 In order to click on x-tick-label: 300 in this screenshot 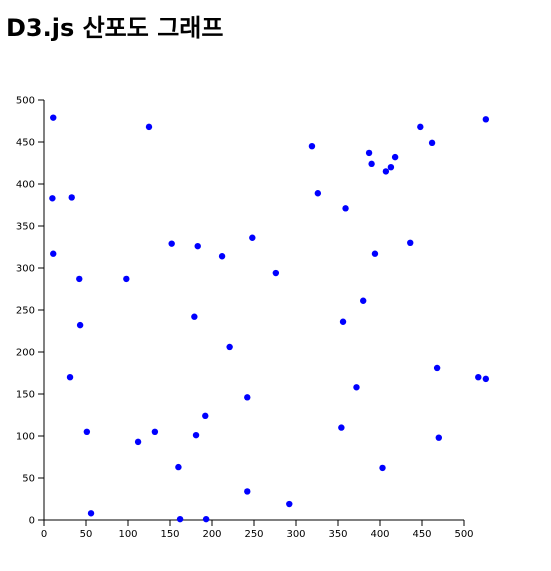, I will do `click(295, 534)`.